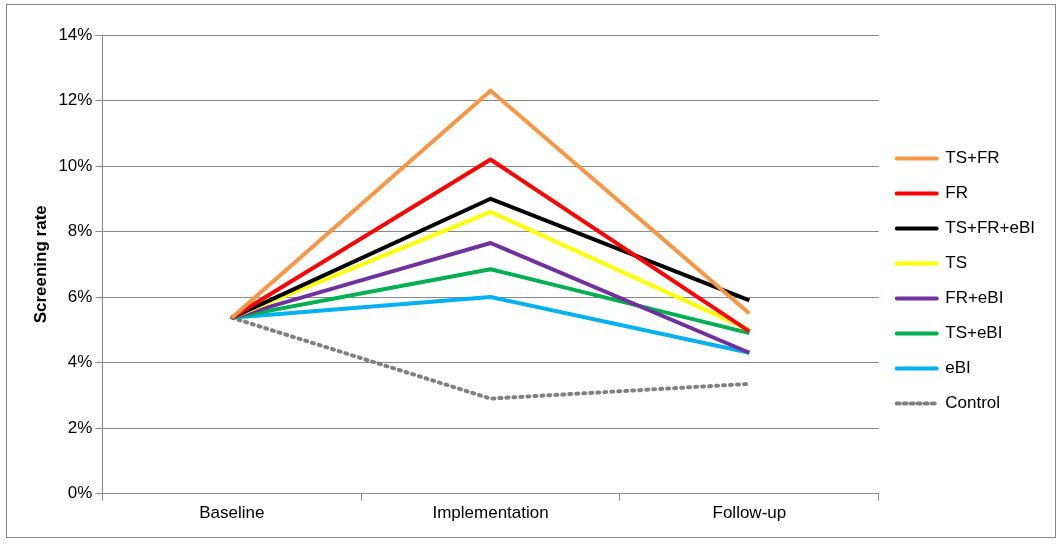 The width and height of the screenshot is (1063, 544). What do you see at coordinates (40, 264) in the screenshot?
I see `y-axis-title: Screening rate` at bounding box center [40, 264].